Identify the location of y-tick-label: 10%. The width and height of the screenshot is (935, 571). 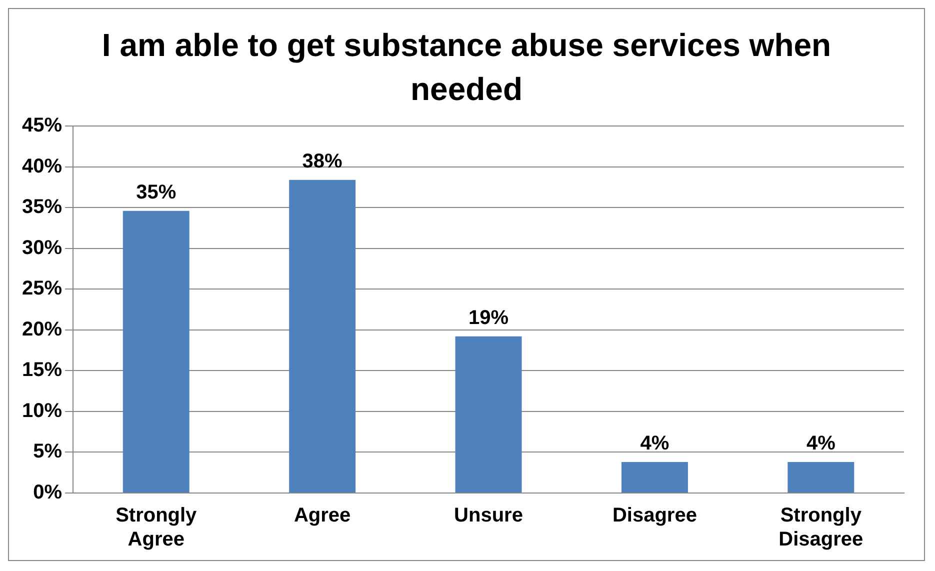
(42, 411).